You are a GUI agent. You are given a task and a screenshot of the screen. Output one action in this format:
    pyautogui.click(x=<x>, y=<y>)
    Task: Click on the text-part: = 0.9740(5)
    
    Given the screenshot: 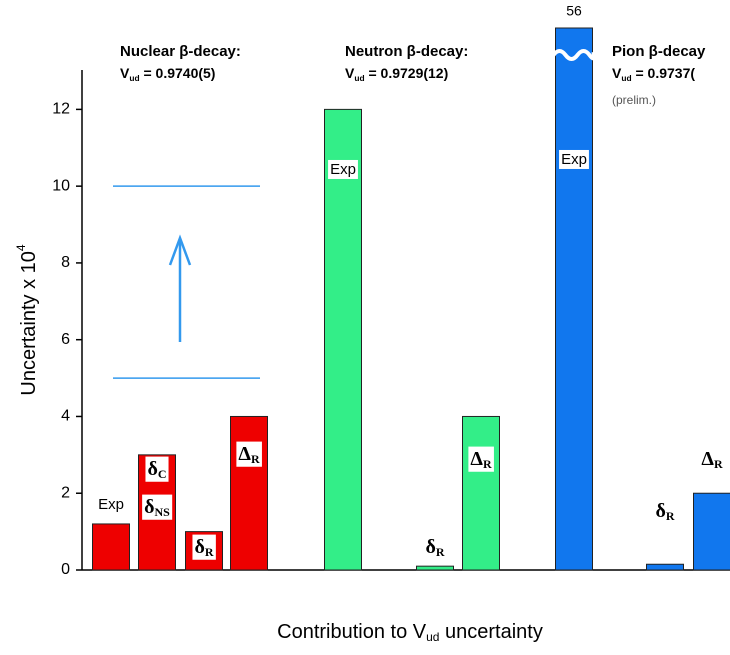 What is the action you would take?
    pyautogui.click(x=178, y=73)
    